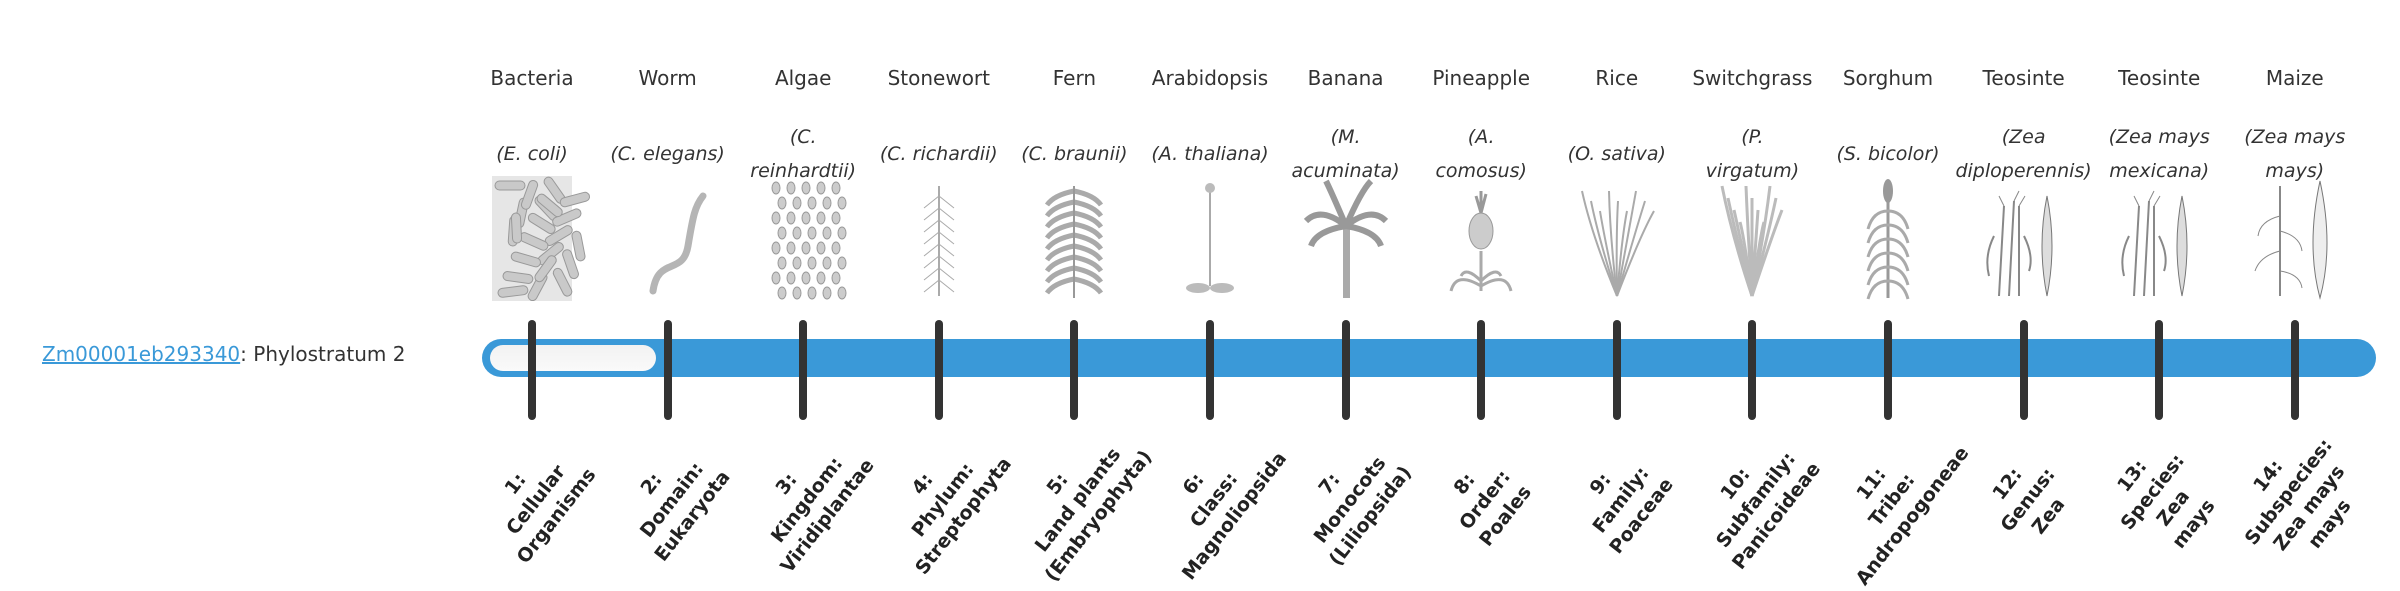  I want to click on maize-icon, so click(2295, 238).